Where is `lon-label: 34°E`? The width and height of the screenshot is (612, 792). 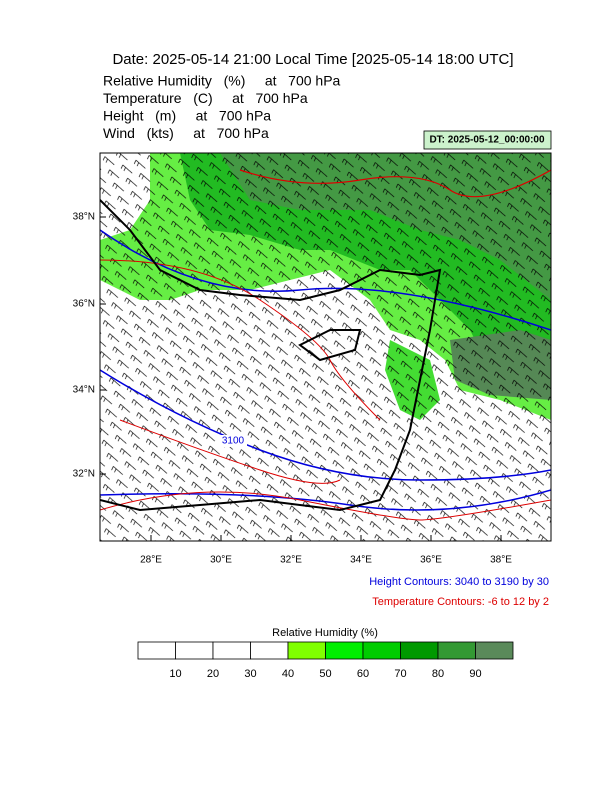
lon-label: 34°E is located at coordinates (361, 560).